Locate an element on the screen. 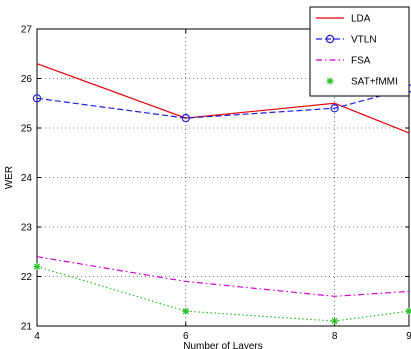 Image resolution: width=411 pixels, height=349 pixels. x-tick-label: 4 is located at coordinates (37, 336).